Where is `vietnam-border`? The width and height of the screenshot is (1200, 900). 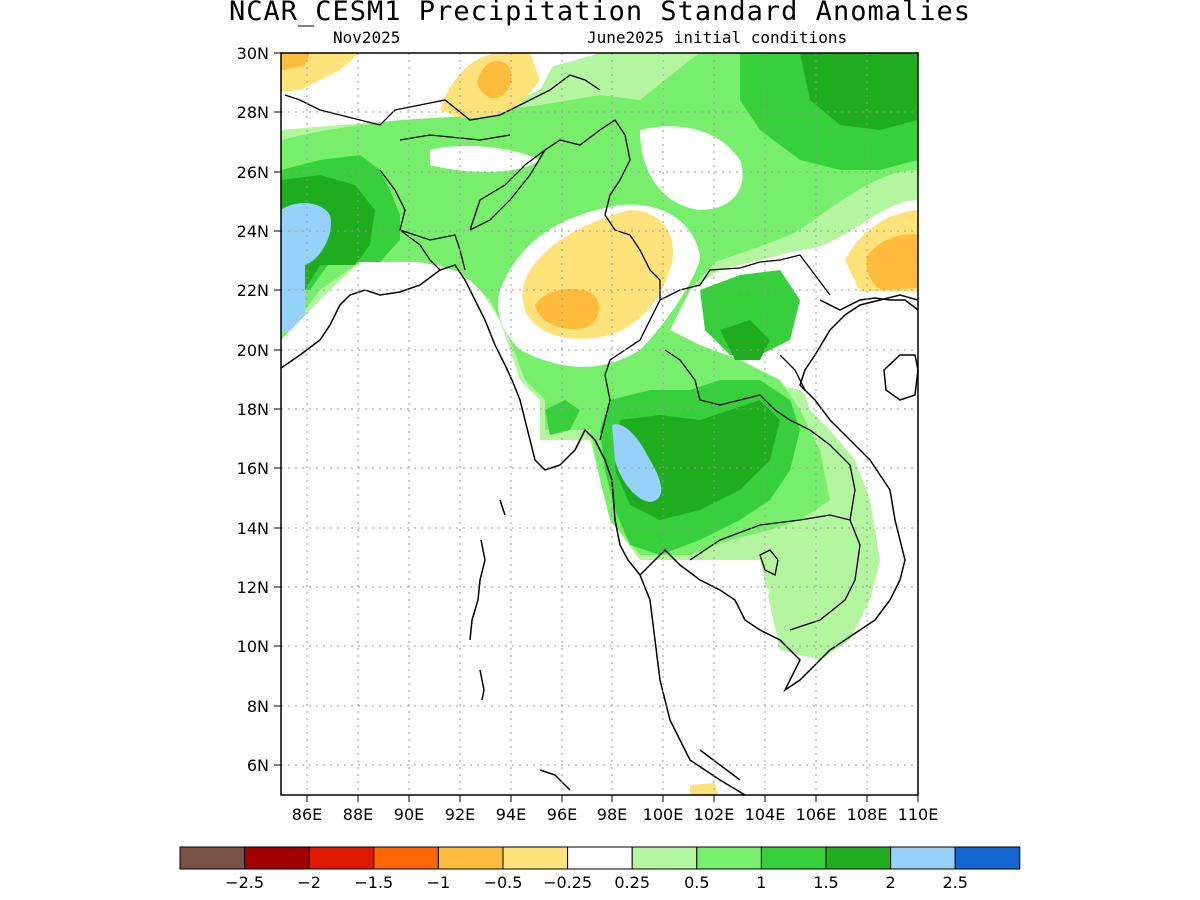
vietnam-border is located at coordinates (805, 322).